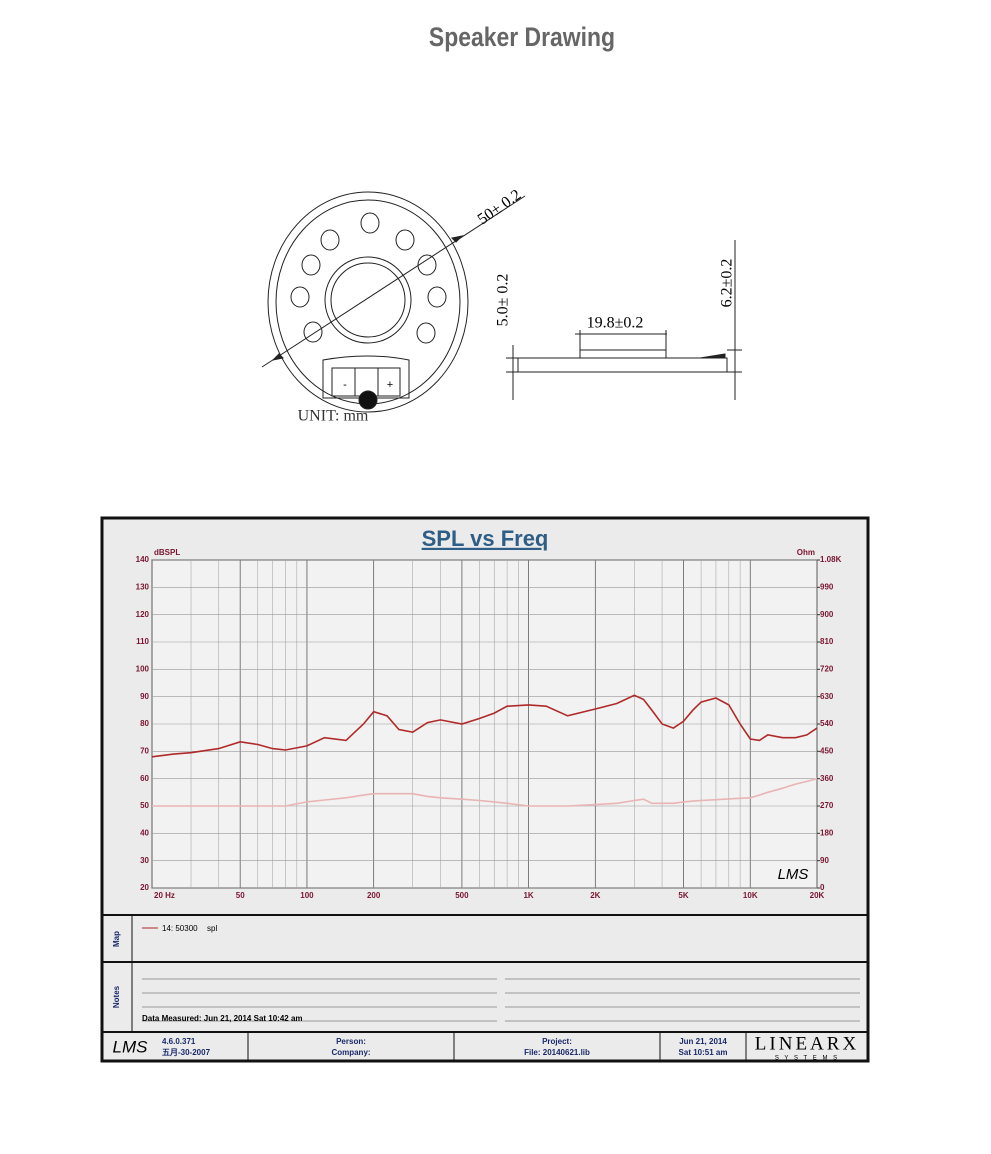 Image resolution: width=991 pixels, height=1154 pixels. I want to click on x-tick-label: 5K, so click(683, 895).